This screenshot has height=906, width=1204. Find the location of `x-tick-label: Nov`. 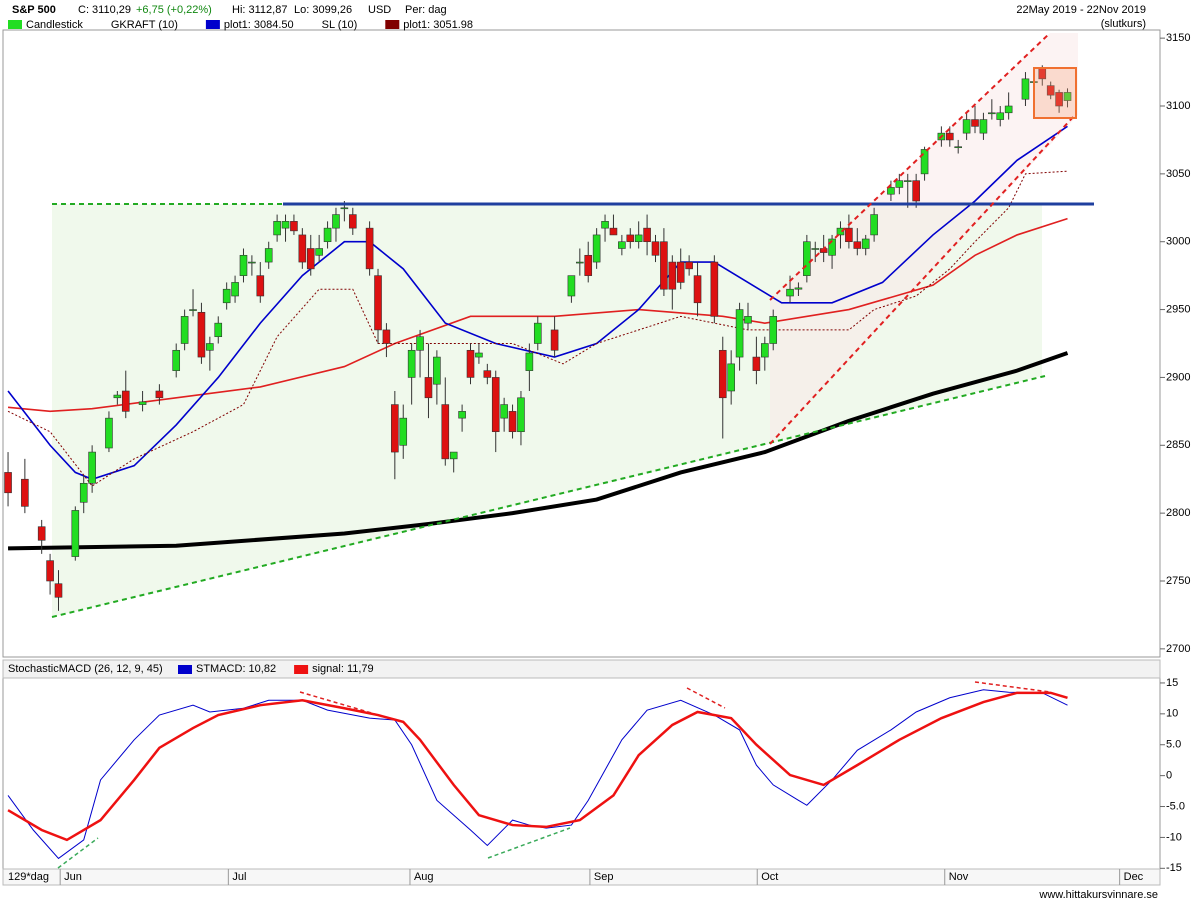

x-tick-label: Nov is located at coordinates (959, 877).